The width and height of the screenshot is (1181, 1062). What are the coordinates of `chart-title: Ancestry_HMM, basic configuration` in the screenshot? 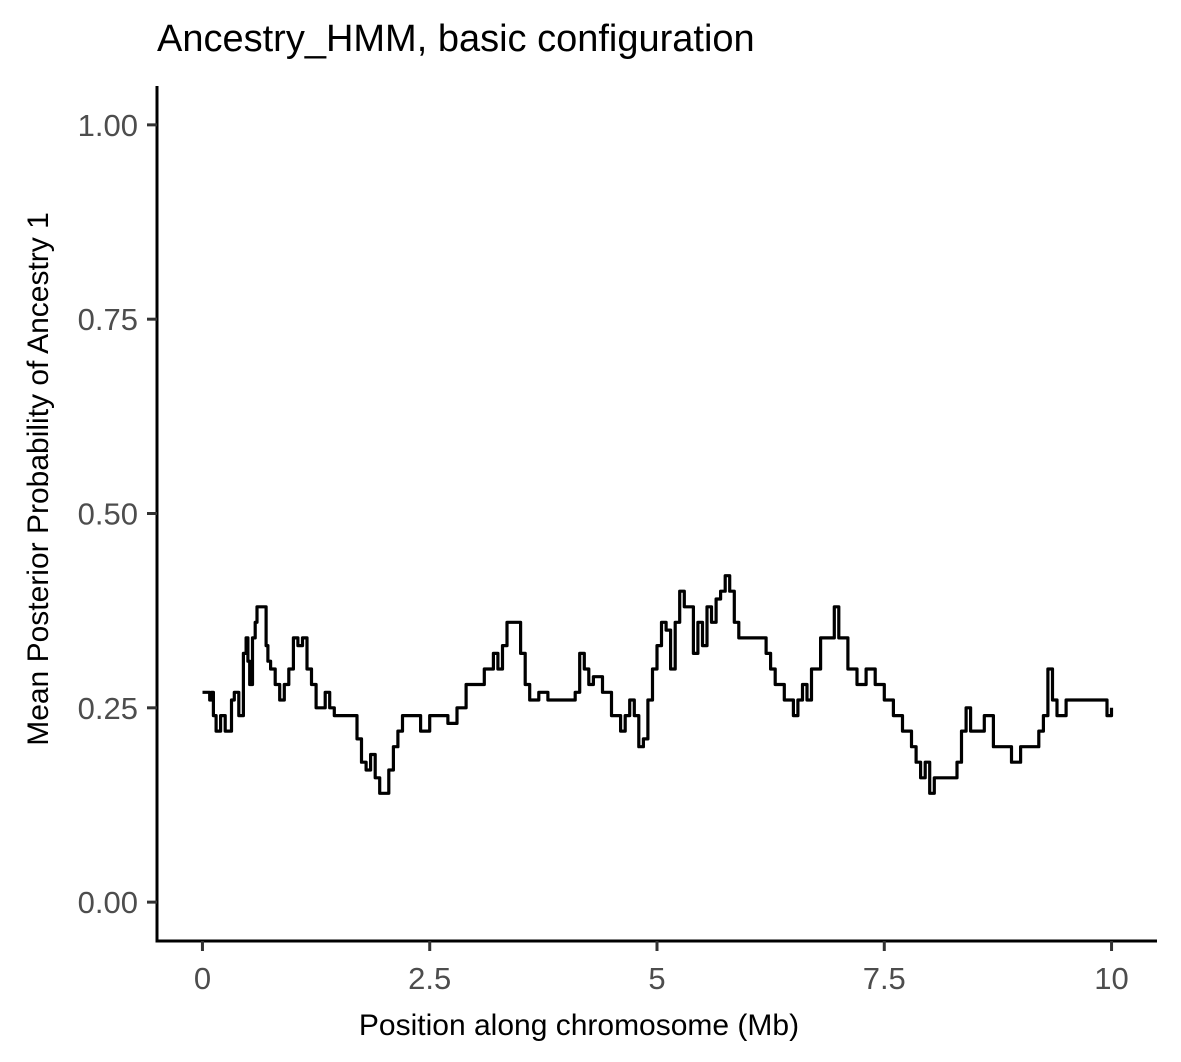 It's located at (456, 39).